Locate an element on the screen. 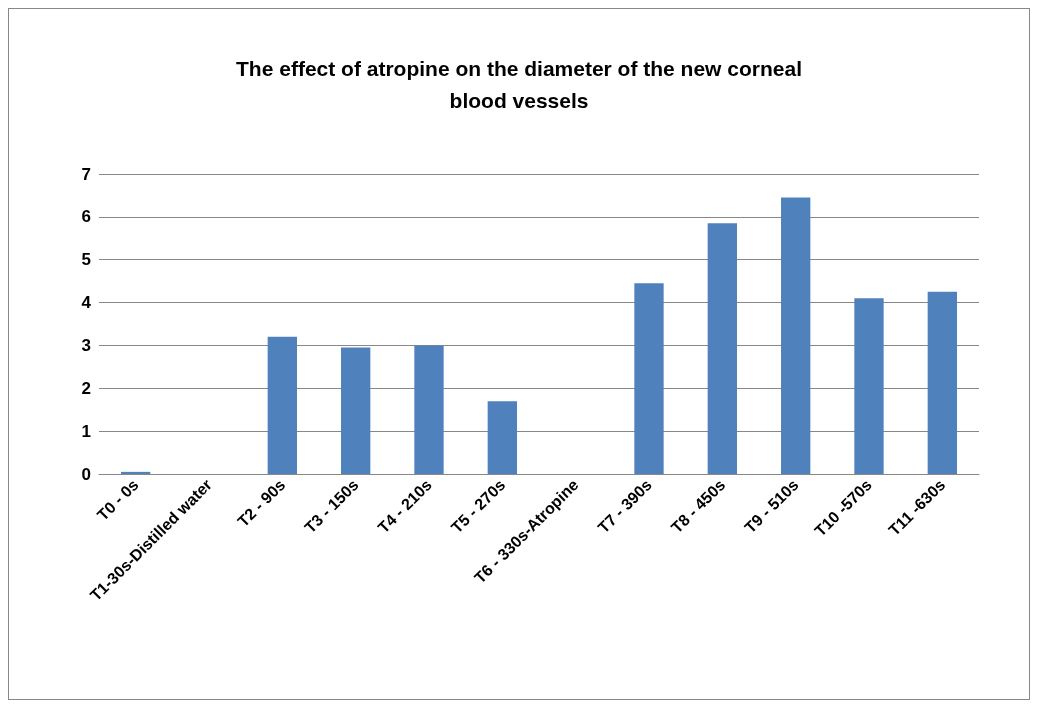 The height and width of the screenshot is (707, 1046). y-tick-label: 7 is located at coordinates (86, 174).